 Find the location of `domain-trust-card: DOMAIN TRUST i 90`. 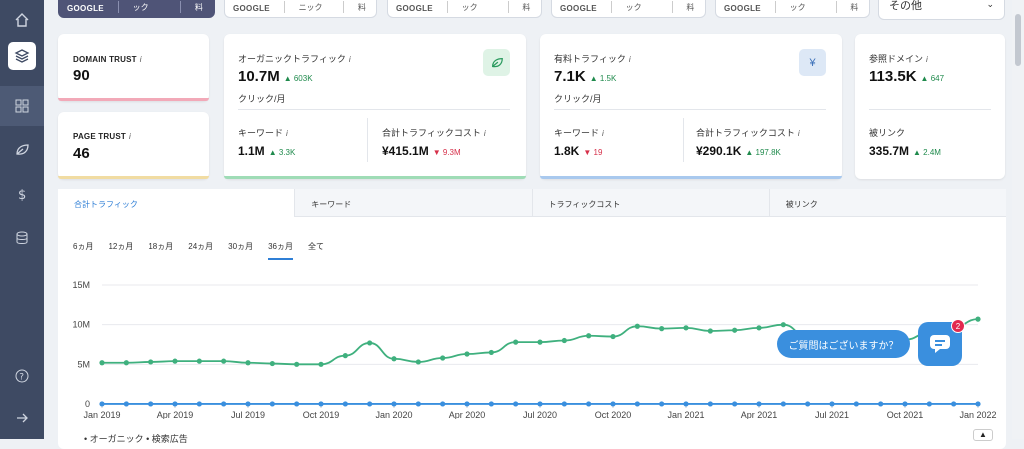

domain-trust-card: DOMAIN TRUST i 90 is located at coordinates (133, 67).